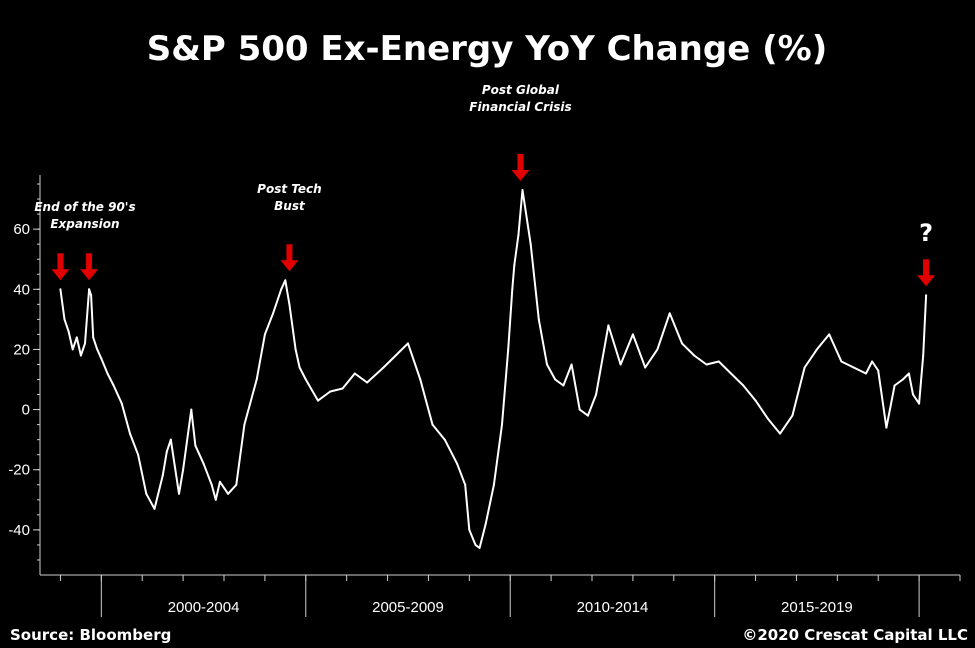 The height and width of the screenshot is (648, 975). Describe the element at coordinates (487, 49) in the screenshot. I see `chart-title: S&P 500 Ex-Energy YoY Change (%)` at that location.